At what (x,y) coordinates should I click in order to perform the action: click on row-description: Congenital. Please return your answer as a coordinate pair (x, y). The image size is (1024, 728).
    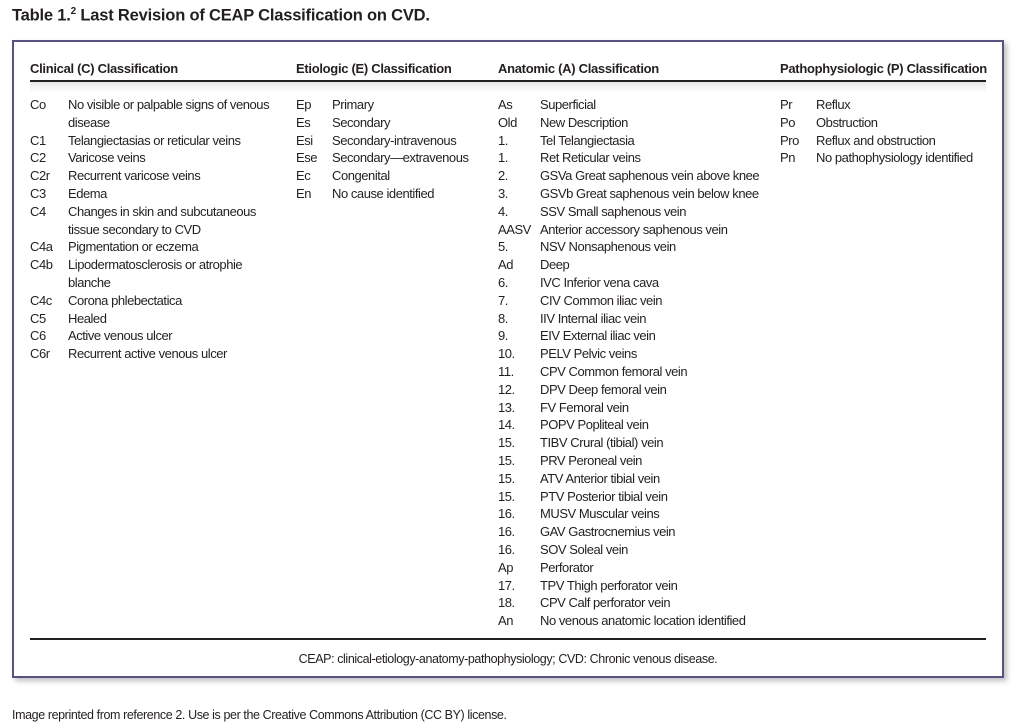
    Looking at the image, I should click on (361, 176).